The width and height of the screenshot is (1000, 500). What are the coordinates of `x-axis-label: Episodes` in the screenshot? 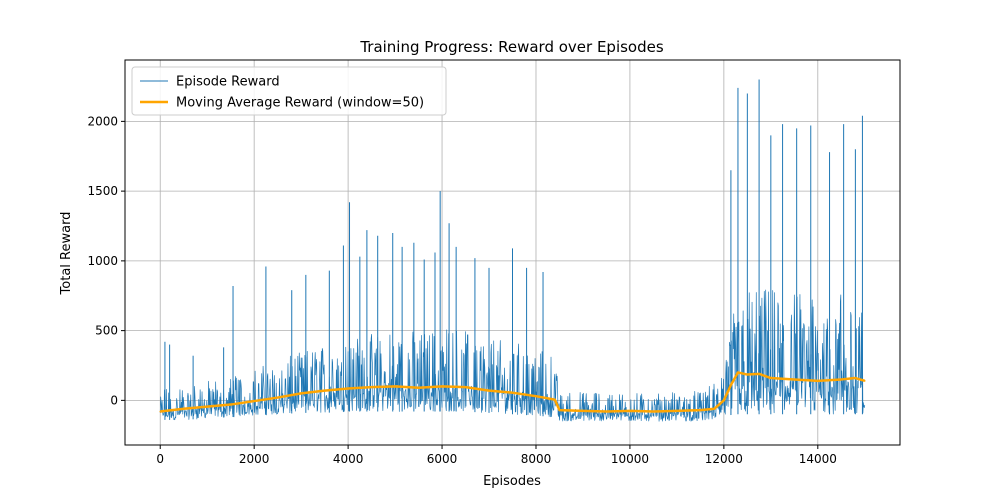 It's located at (512, 481).